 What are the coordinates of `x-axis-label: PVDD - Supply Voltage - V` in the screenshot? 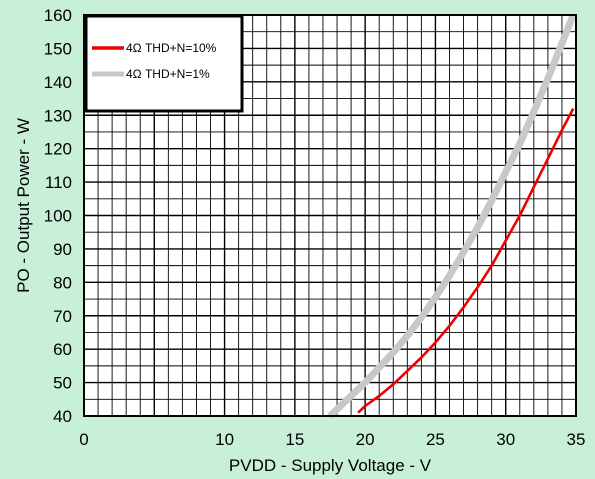 It's located at (330, 465).